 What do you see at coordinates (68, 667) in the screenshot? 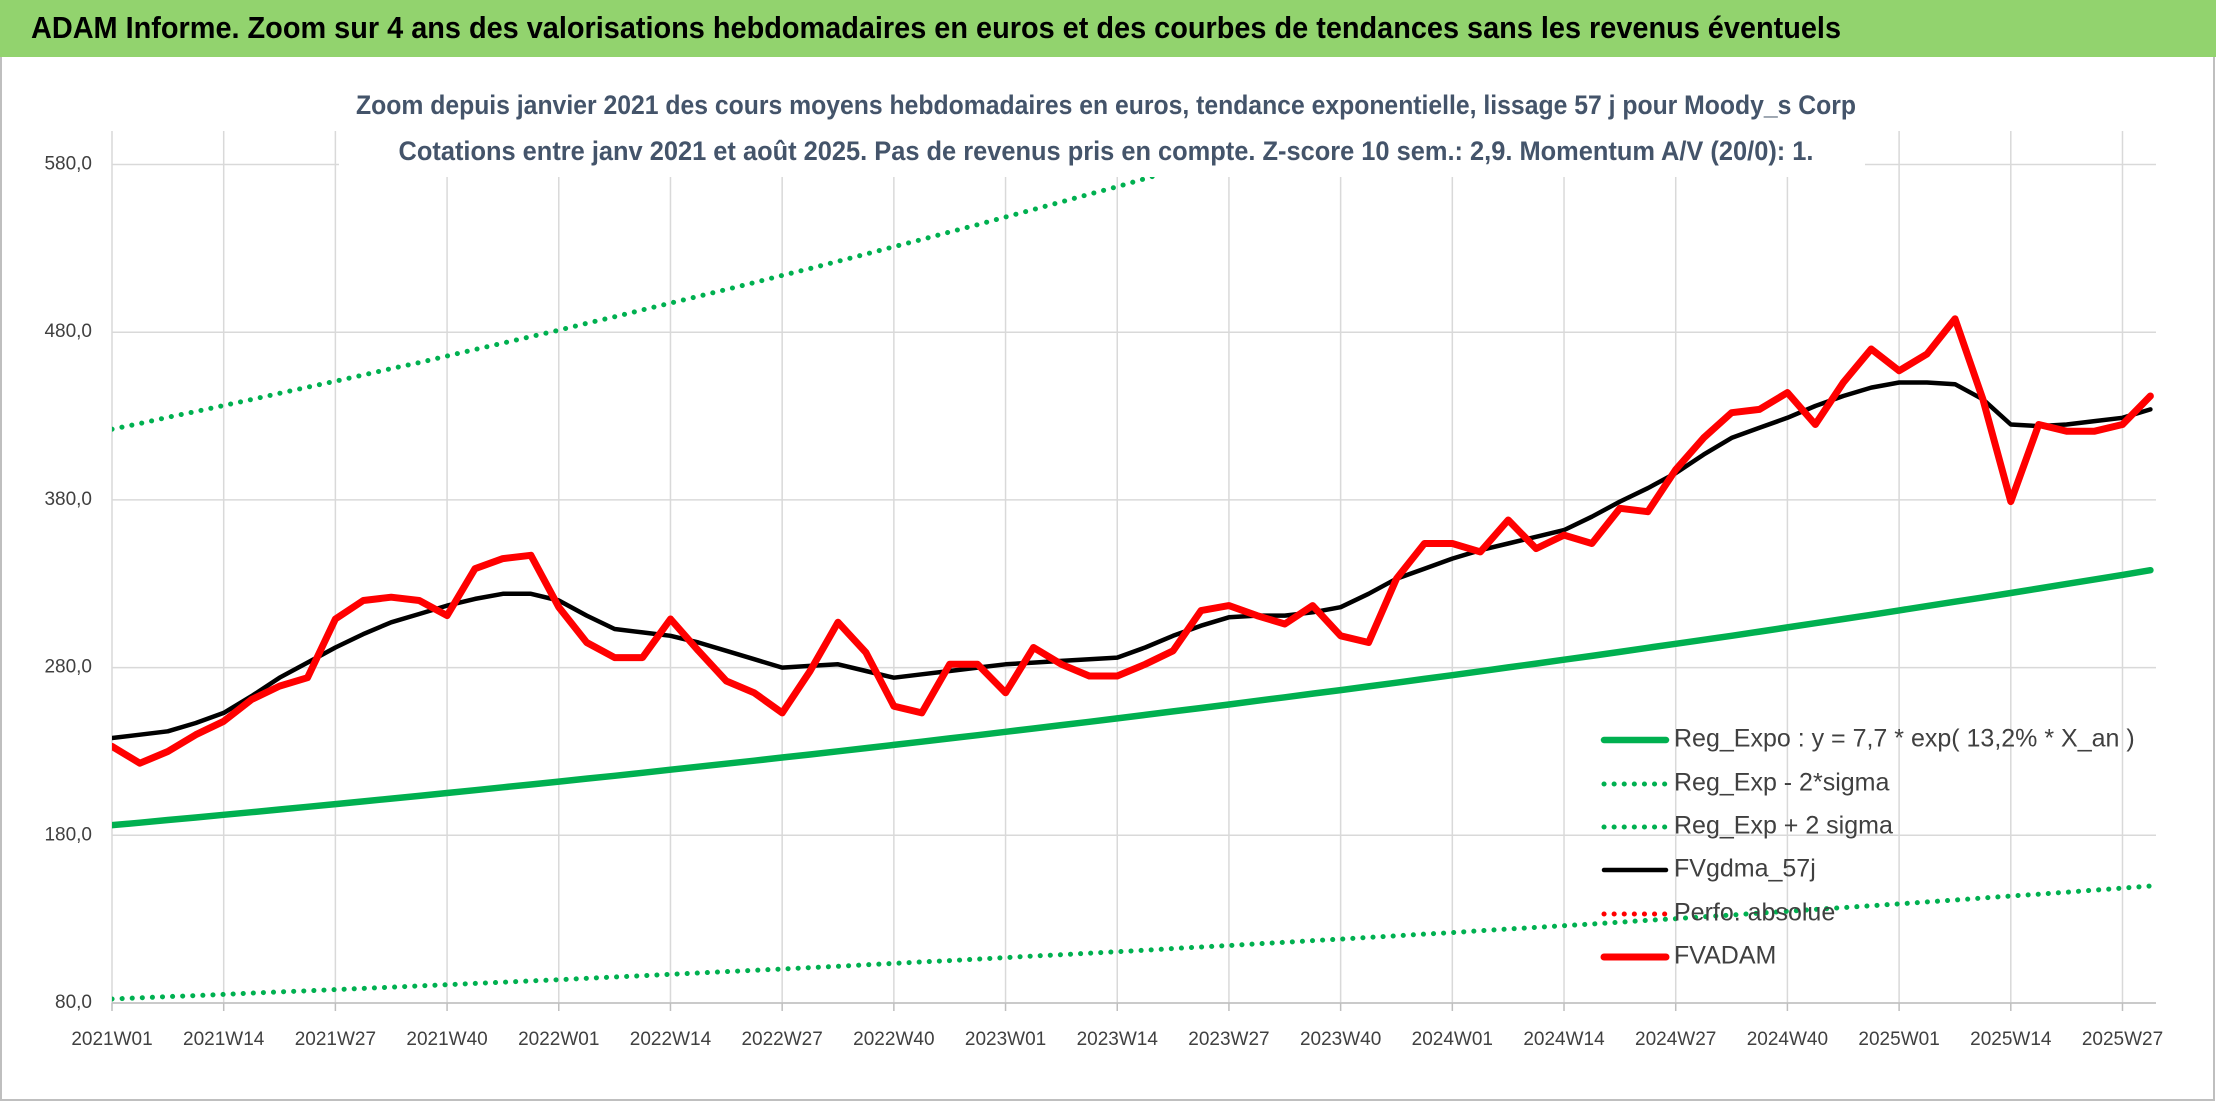
I see `y-tick-label: 280,0` at bounding box center [68, 667].